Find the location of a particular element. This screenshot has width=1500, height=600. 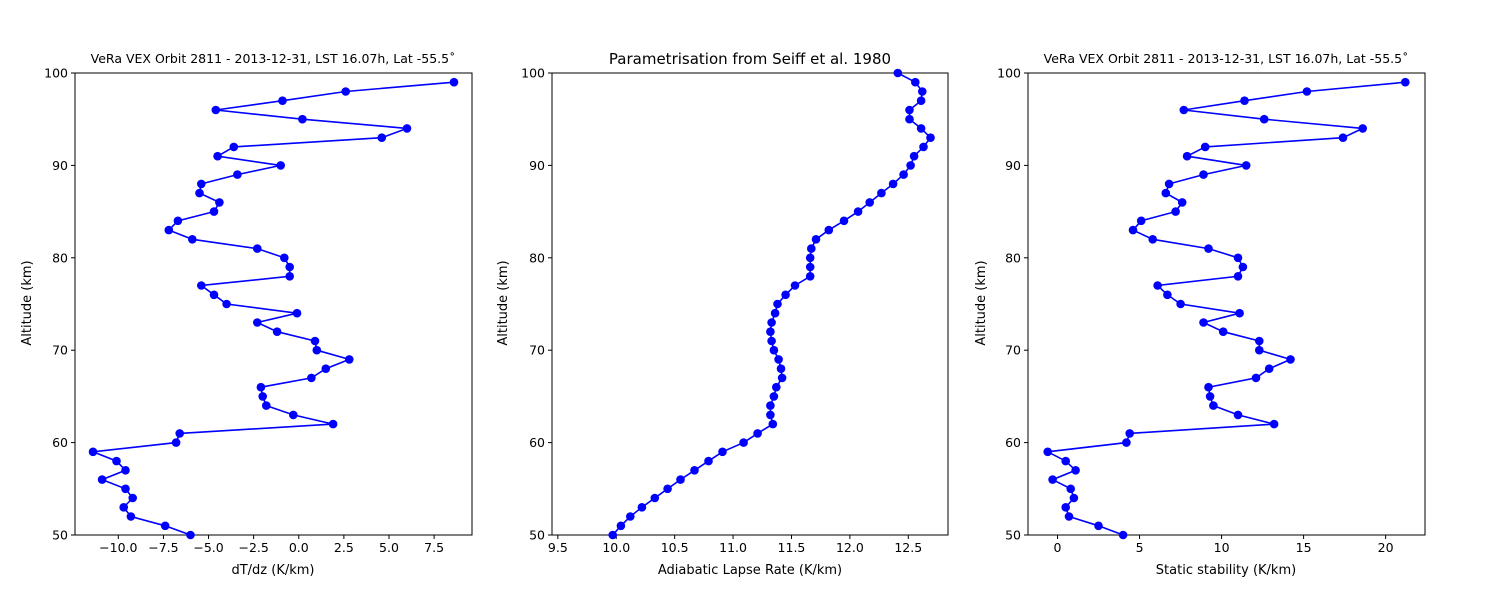

x-tick-label: 0.0 is located at coordinates (299, 547).